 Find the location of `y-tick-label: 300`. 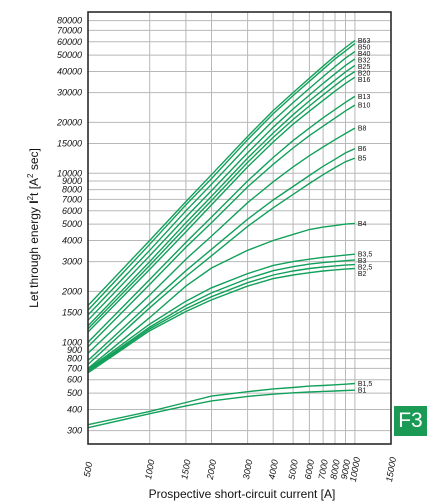

y-tick-label: 300 is located at coordinates (74, 431).